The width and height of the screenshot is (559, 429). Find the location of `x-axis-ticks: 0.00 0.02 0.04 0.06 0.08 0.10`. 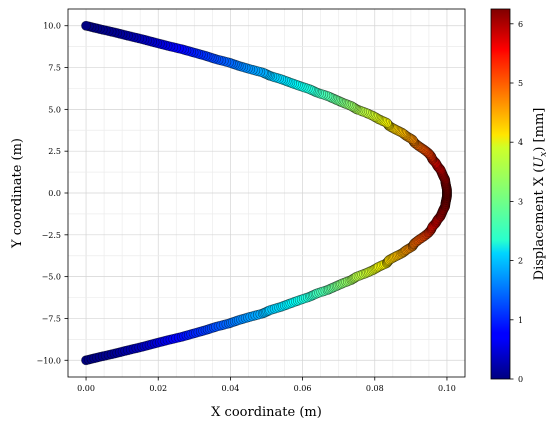

x-axis-ticks: 0.00 0.02 0.04 0.06 0.08 0.10 is located at coordinates (266, 385).